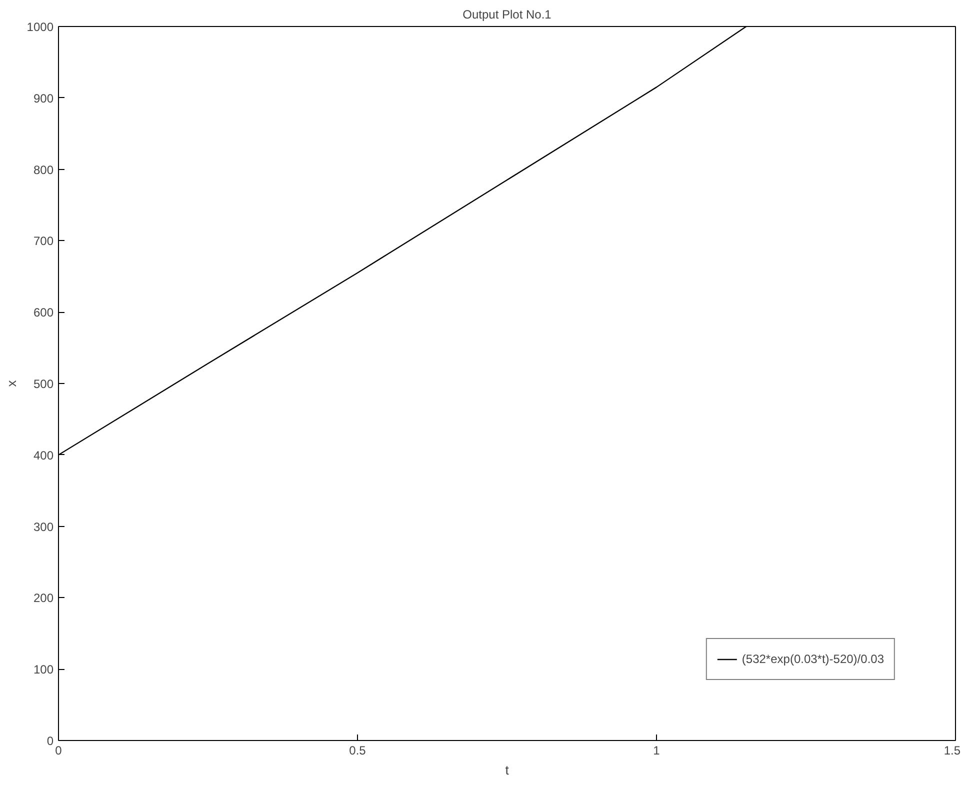 The height and width of the screenshot is (794, 979). I want to click on legend-label: (532*exp(0.03*t)-520)/0.03, so click(813, 659).